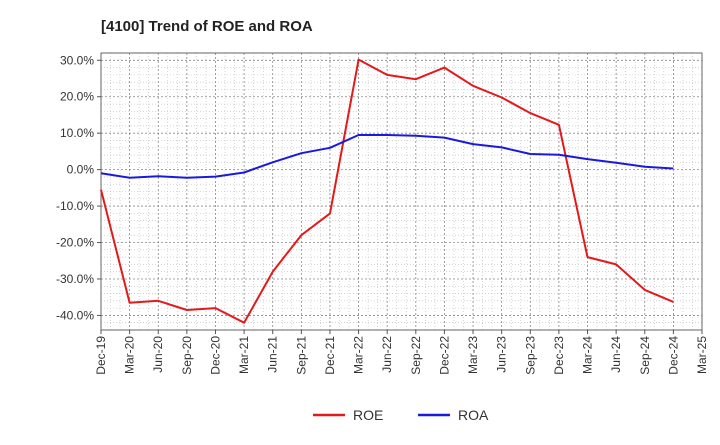 The image size is (720, 445). What do you see at coordinates (187, 355) in the screenshot?
I see `x-tick-label: Sep-20` at bounding box center [187, 355].